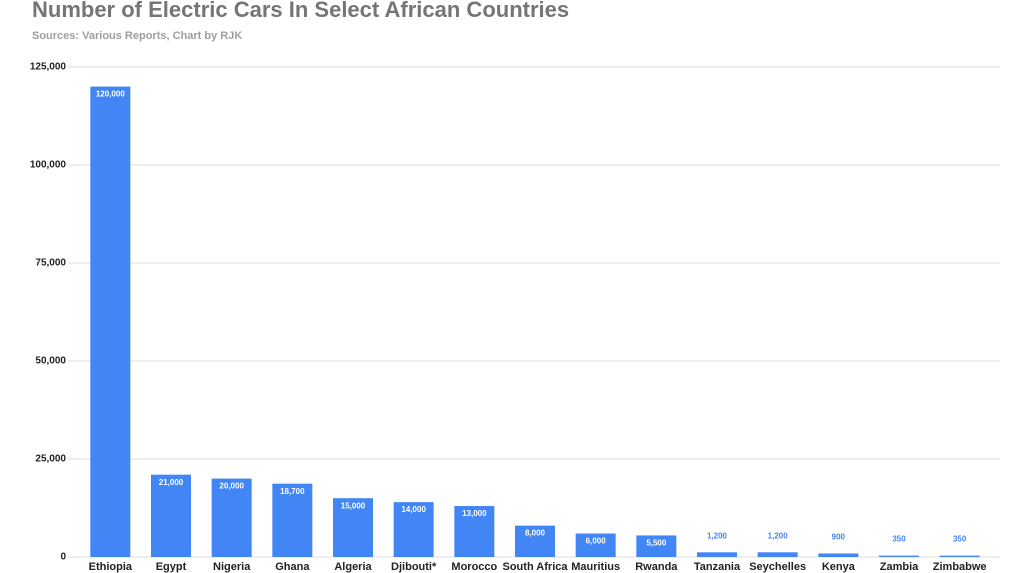 The image size is (1024, 573). What do you see at coordinates (48, 67) in the screenshot?
I see `y-tick-label: 125,000` at bounding box center [48, 67].